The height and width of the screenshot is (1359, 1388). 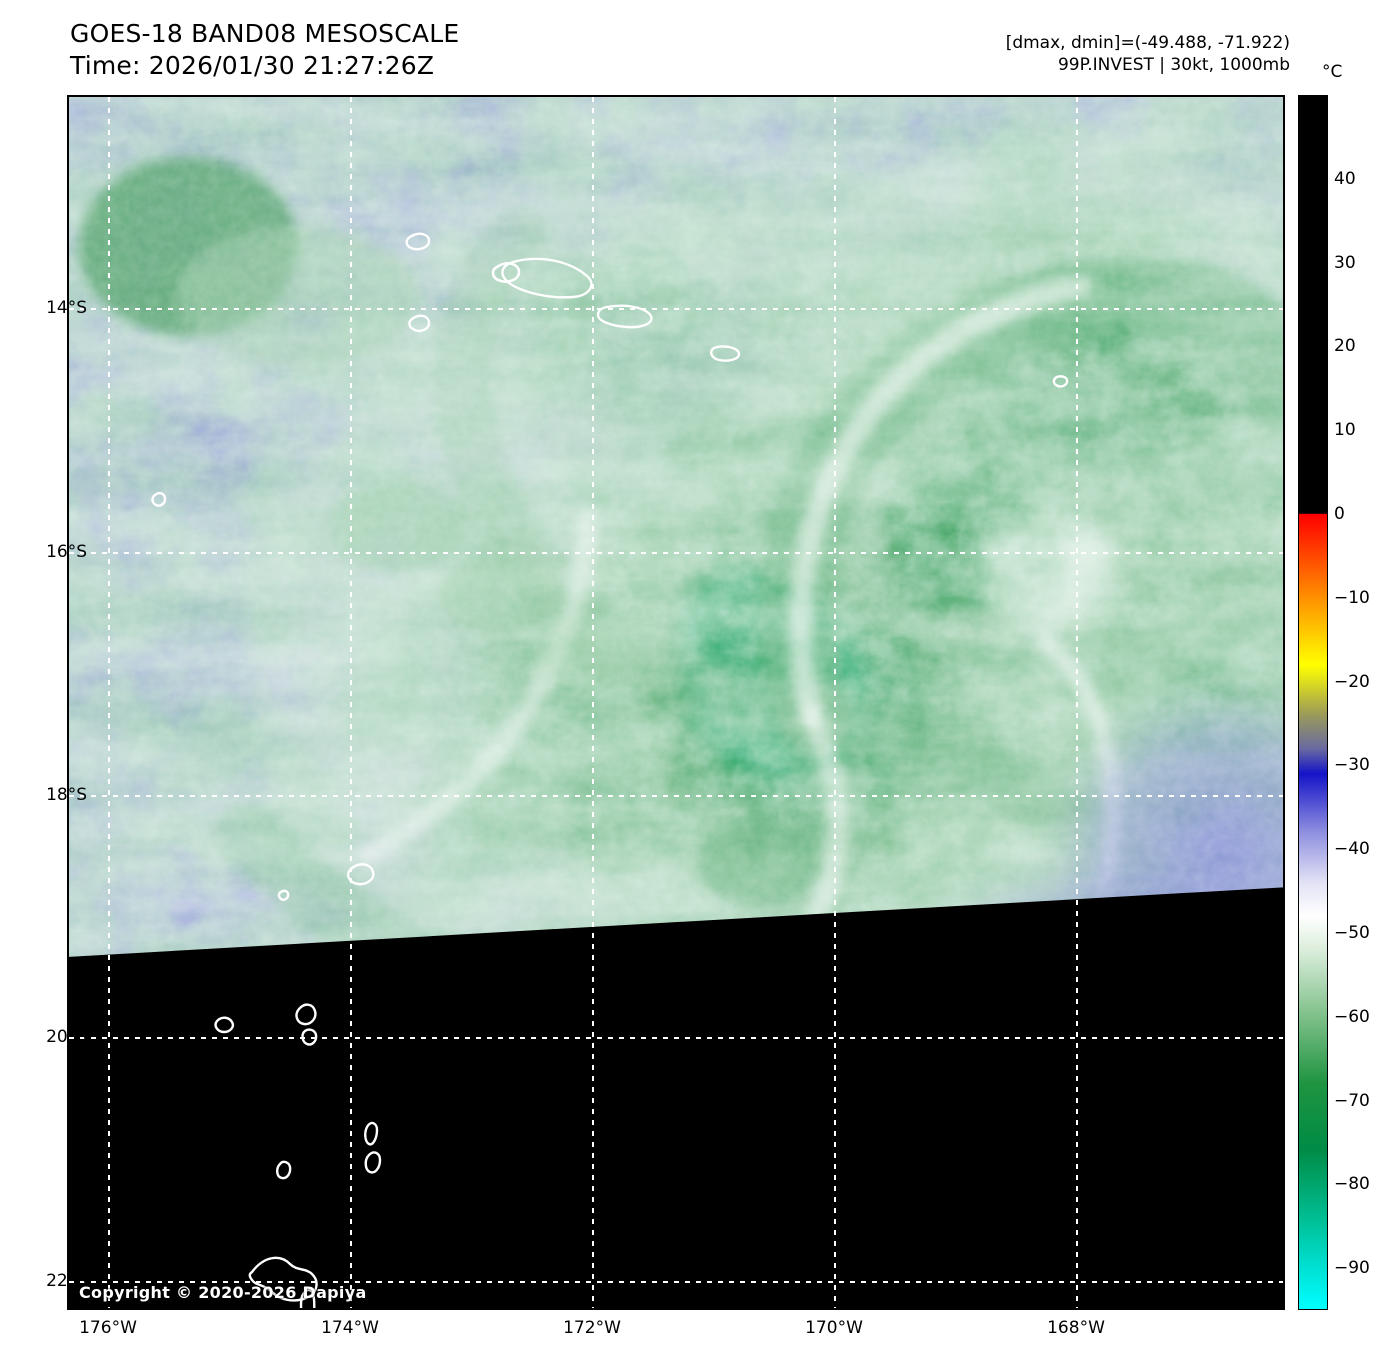 What do you see at coordinates (1352, 681) in the screenshot?
I see `colorbar-tick--20: −20` at bounding box center [1352, 681].